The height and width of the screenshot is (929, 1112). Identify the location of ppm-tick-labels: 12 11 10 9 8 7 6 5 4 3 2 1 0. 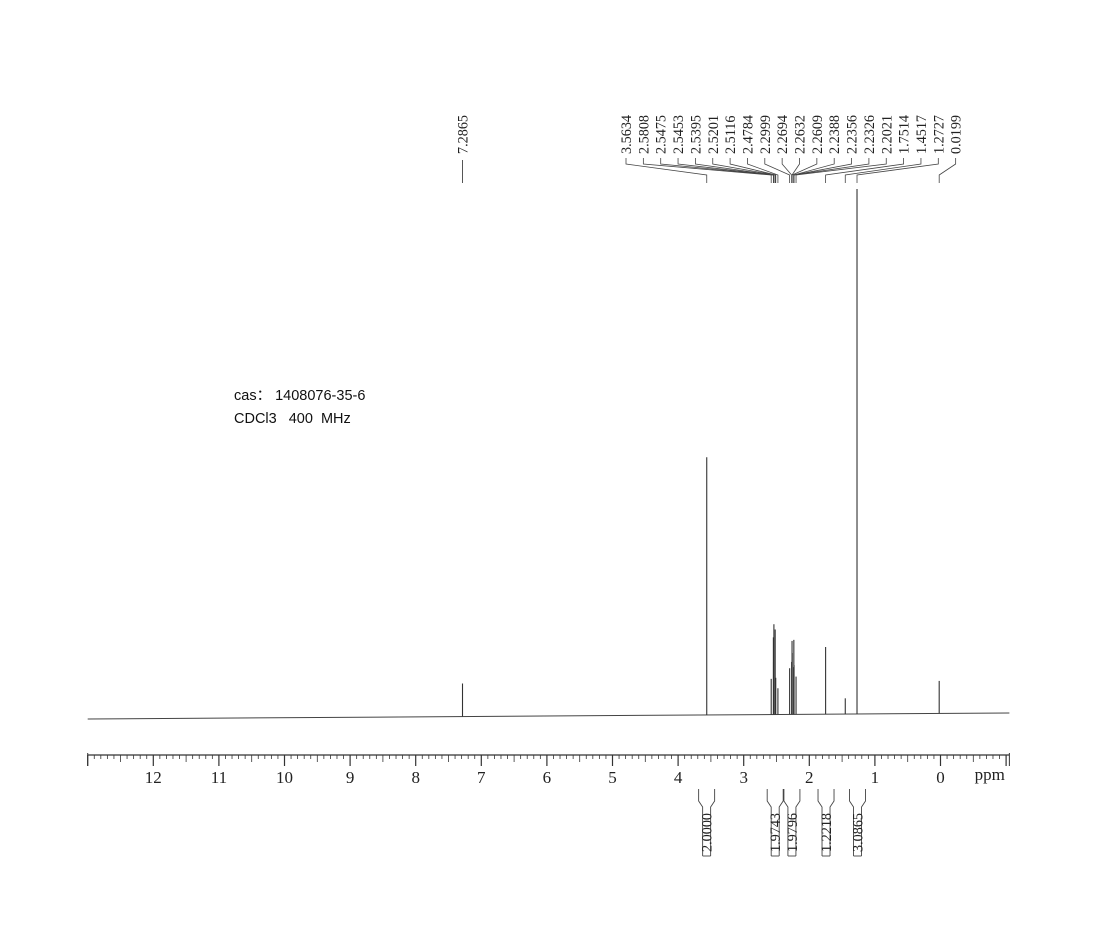
(545, 777).